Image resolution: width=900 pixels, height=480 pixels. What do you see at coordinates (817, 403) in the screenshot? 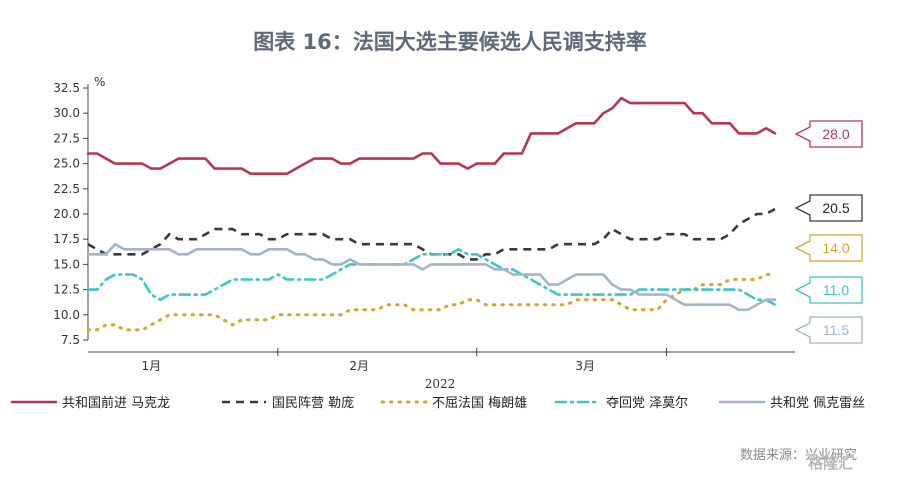
I see `legend-label-4: 共和党 佩克雷丝` at bounding box center [817, 403].